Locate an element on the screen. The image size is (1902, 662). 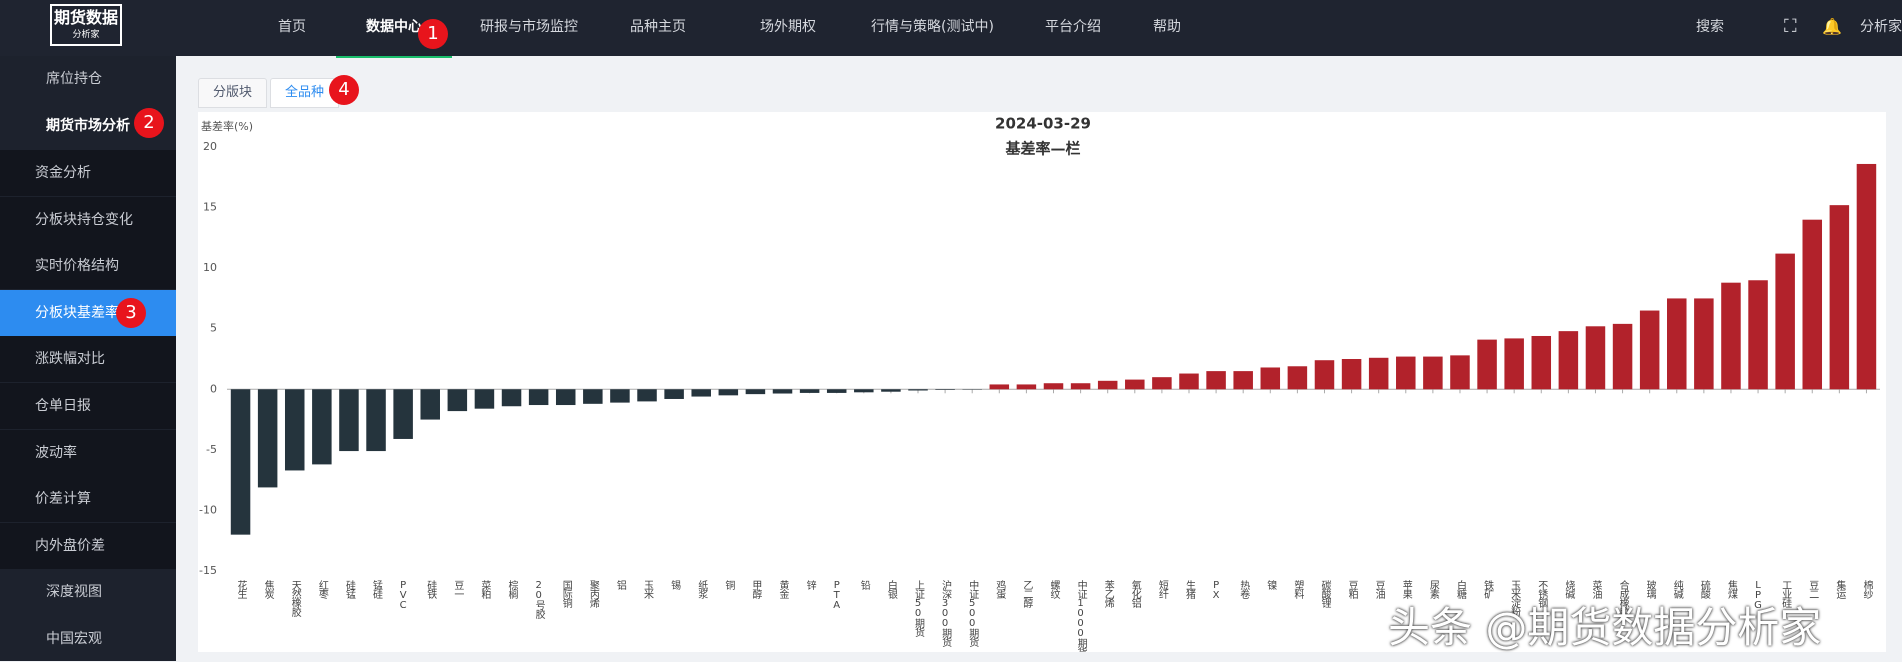
menu-item: 价差计算 is located at coordinates (88, 499).